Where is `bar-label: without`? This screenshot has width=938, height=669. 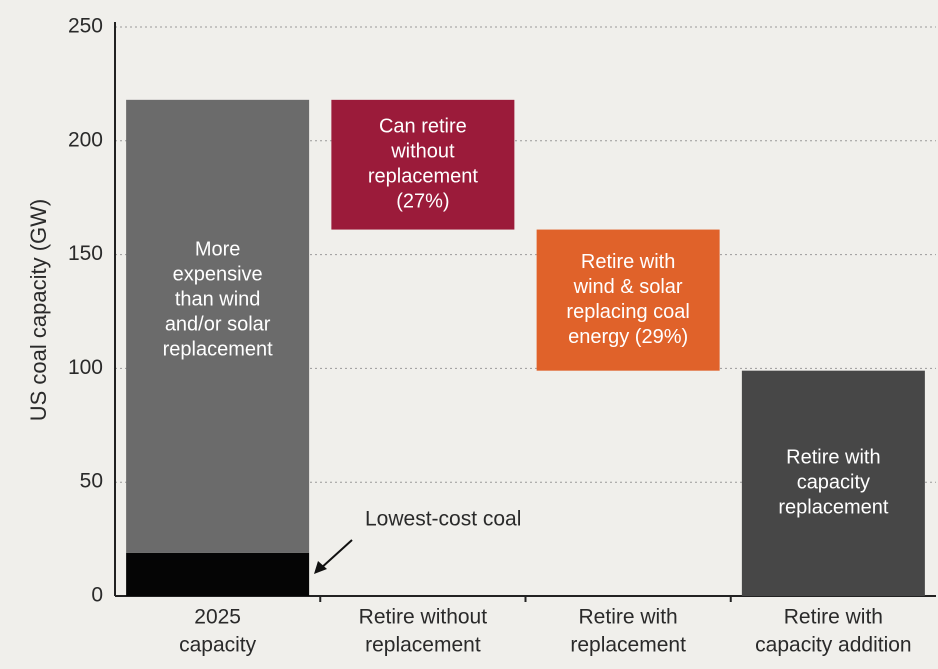
bar-label: without is located at coordinates (422, 151).